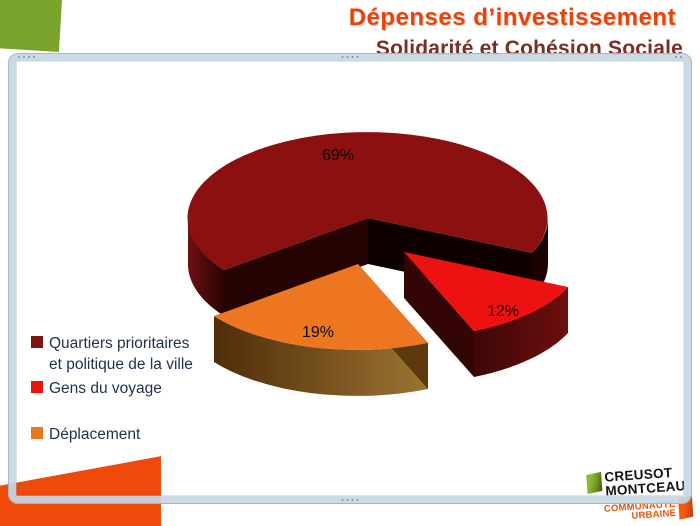 The height and width of the screenshot is (526, 700). What do you see at coordinates (645, 482) in the screenshot?
I see `logo-name: CREUSOT MONTCEAU` at bounding box center [645, 482].